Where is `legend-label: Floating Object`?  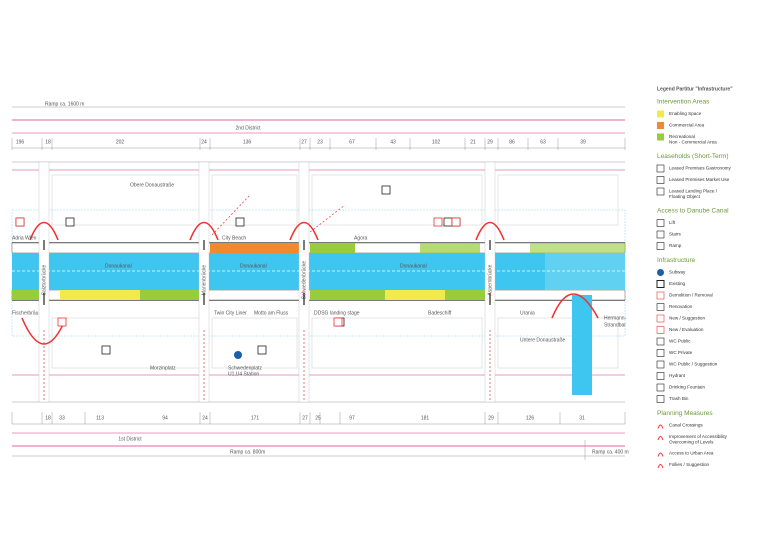 legend-label: Floating Object is located at coordinates (685, 196).